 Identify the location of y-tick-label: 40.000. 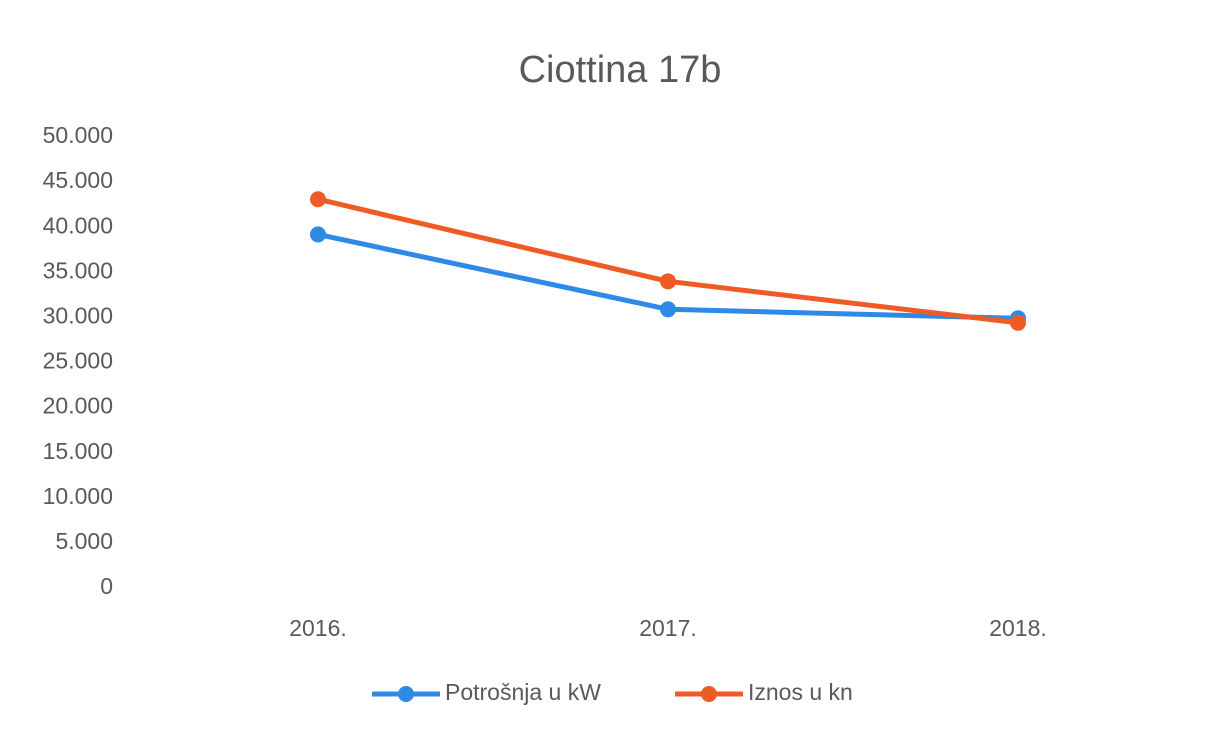
(78, 225).